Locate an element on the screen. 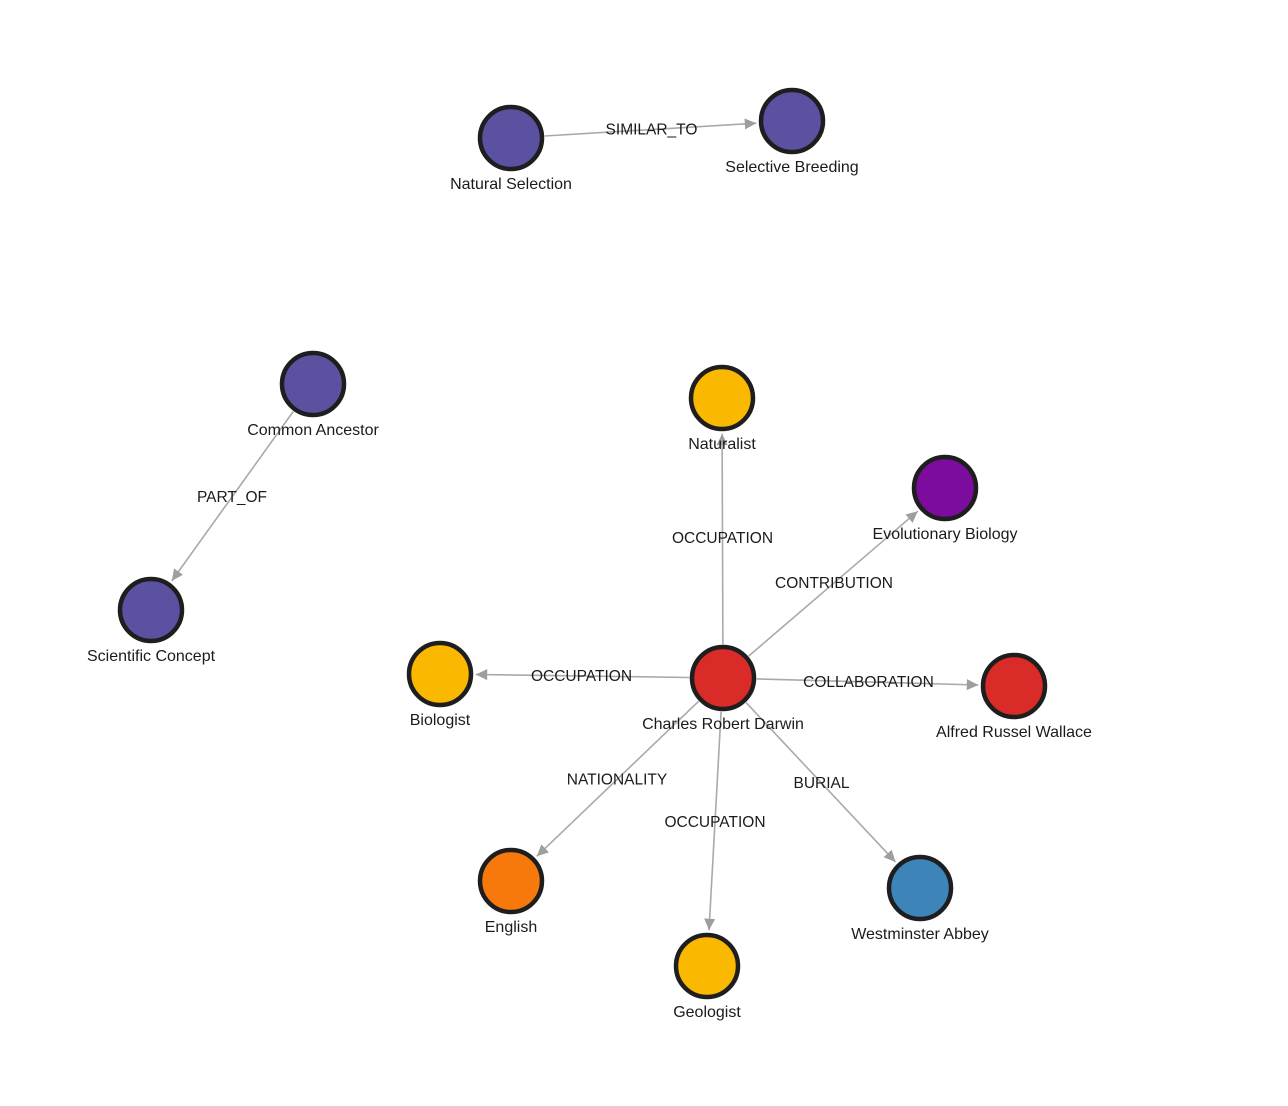 The width and height of the screenshot is (1288, 1106). node-group-selective-breeding: Selective Breeding is located at coordinates (792, 131).